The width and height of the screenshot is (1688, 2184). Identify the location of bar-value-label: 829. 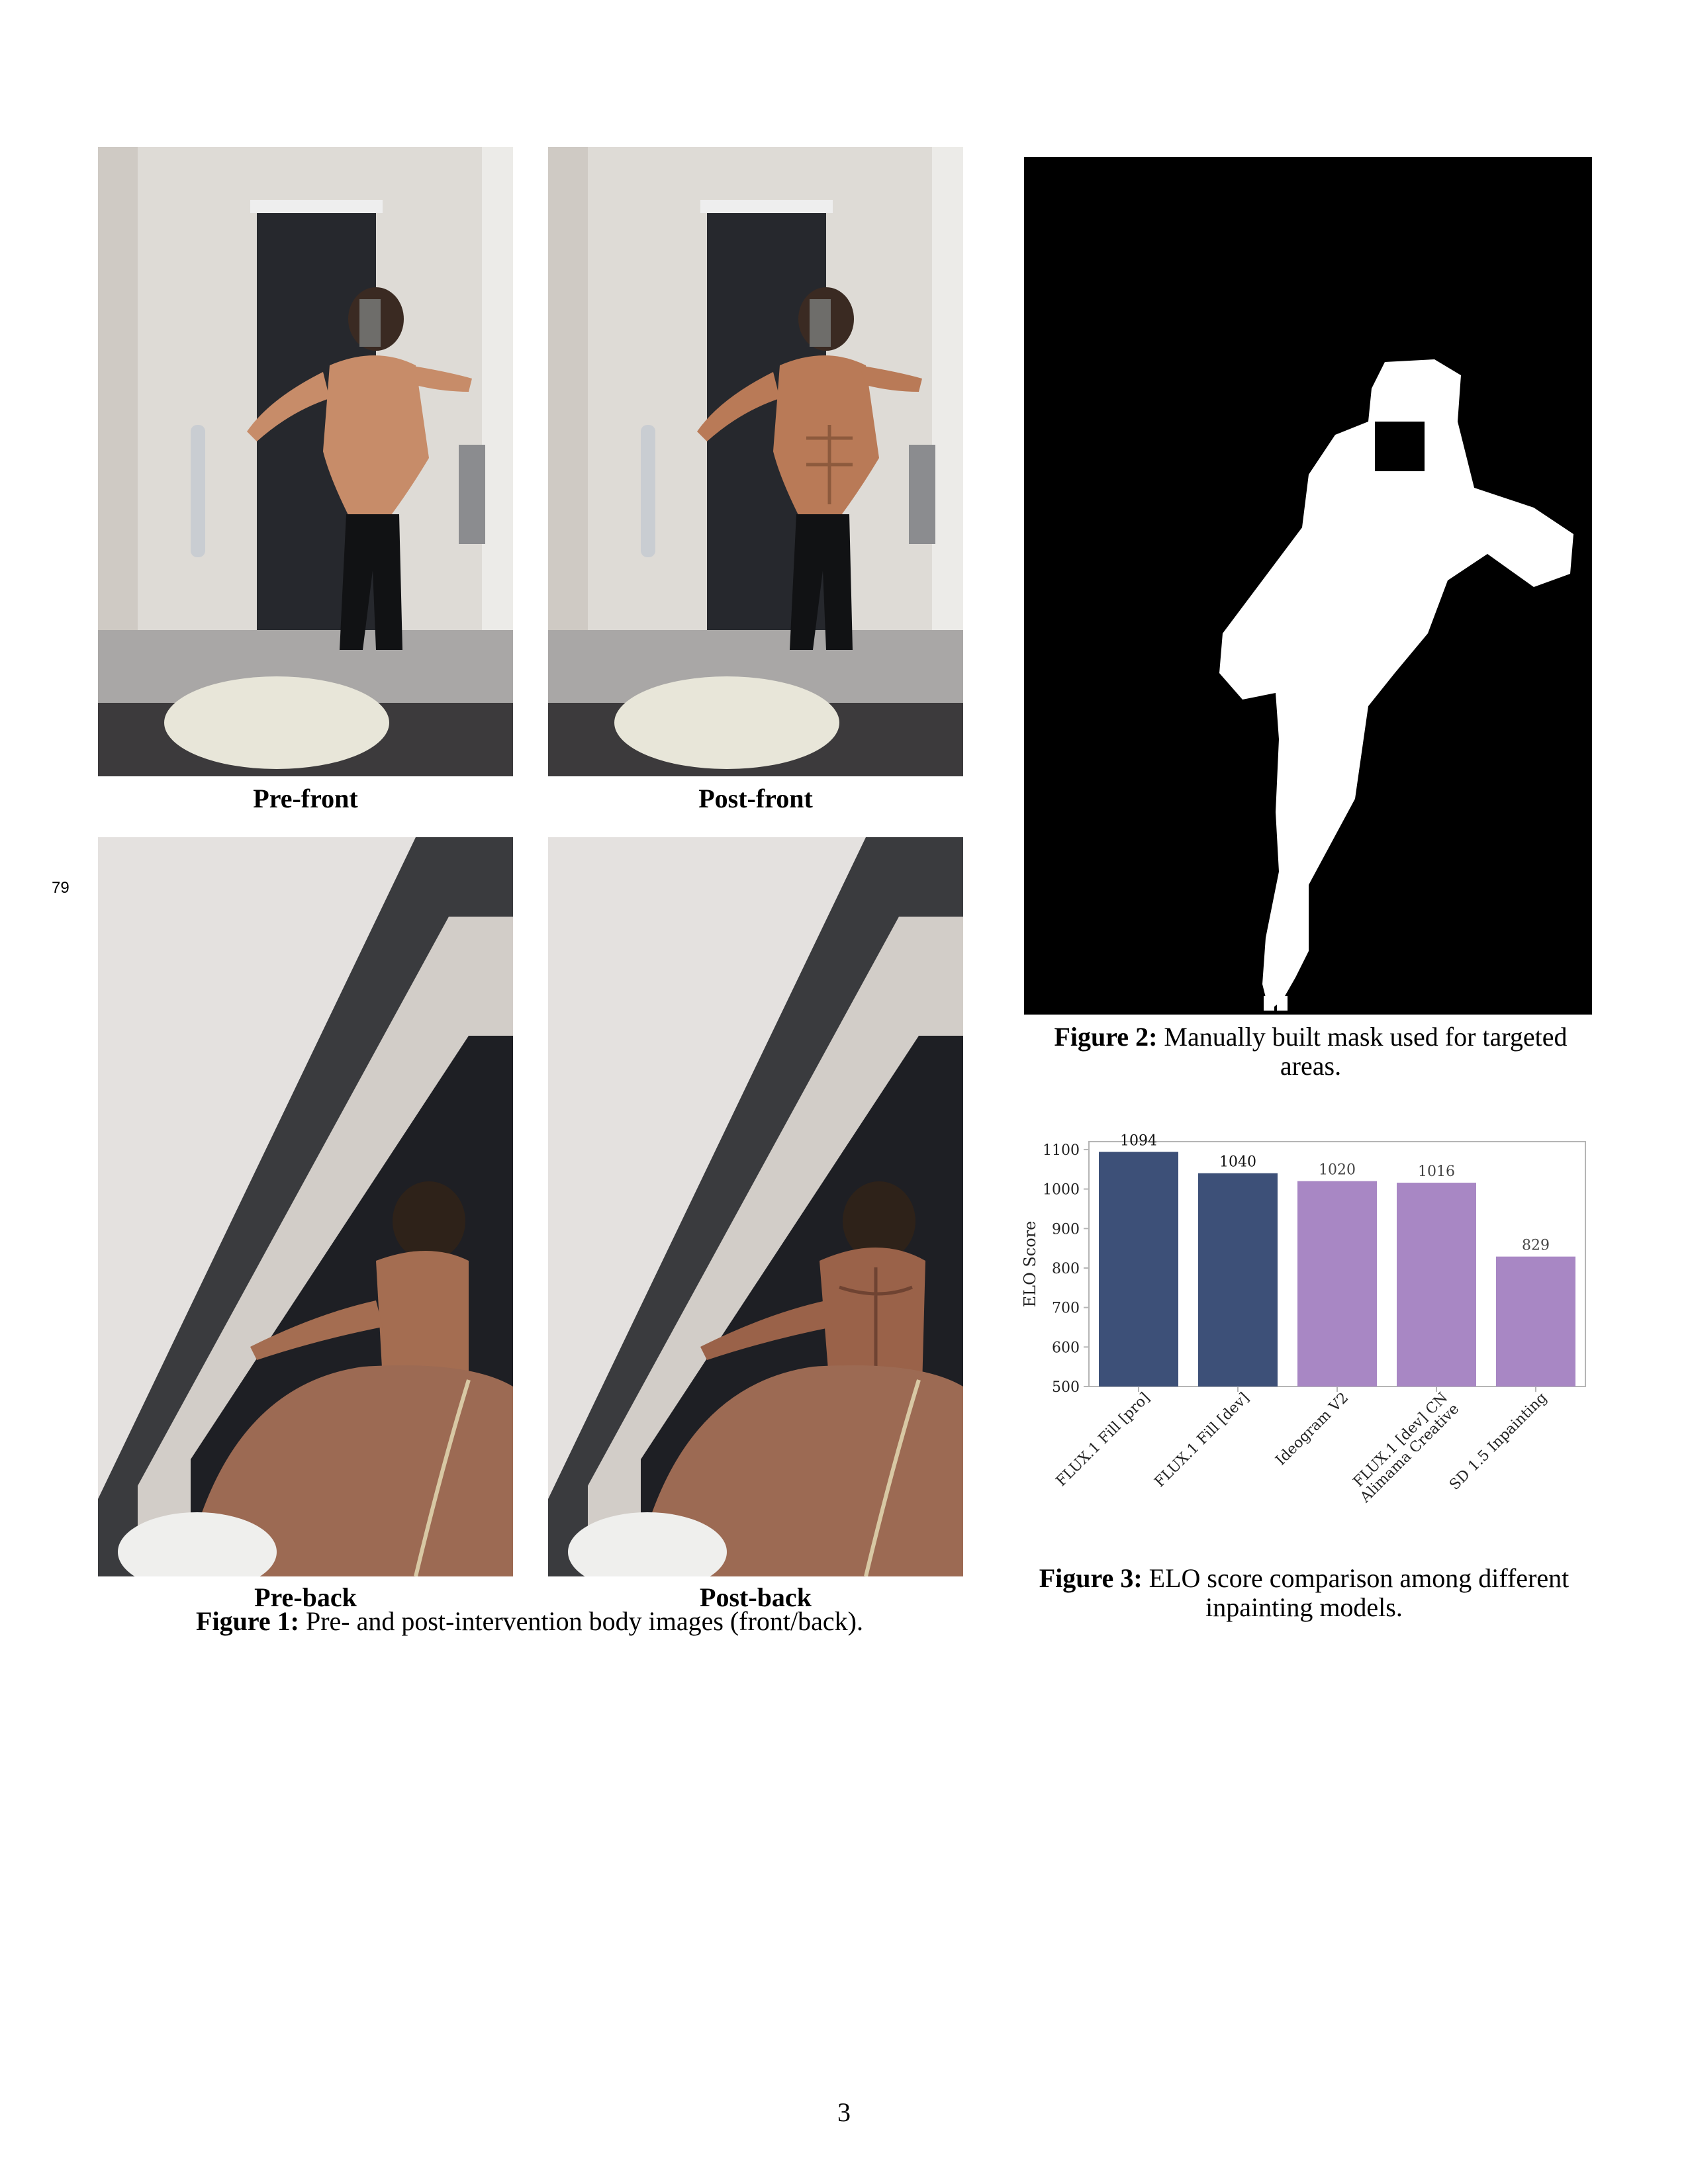
(1536, 1246).